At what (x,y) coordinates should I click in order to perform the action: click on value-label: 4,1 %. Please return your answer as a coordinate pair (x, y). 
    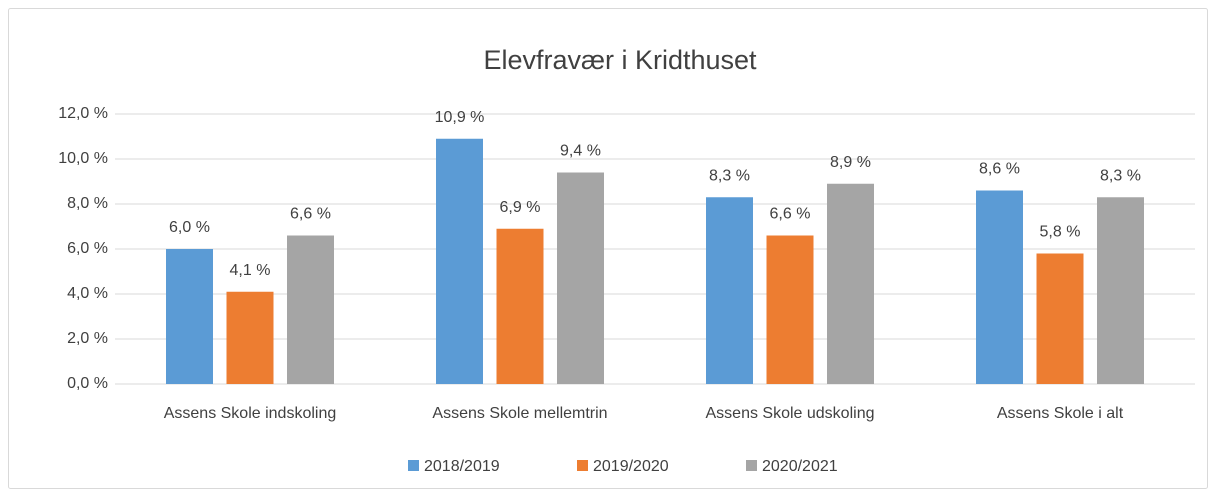
    Looking at the image, I should click on (250, 270).